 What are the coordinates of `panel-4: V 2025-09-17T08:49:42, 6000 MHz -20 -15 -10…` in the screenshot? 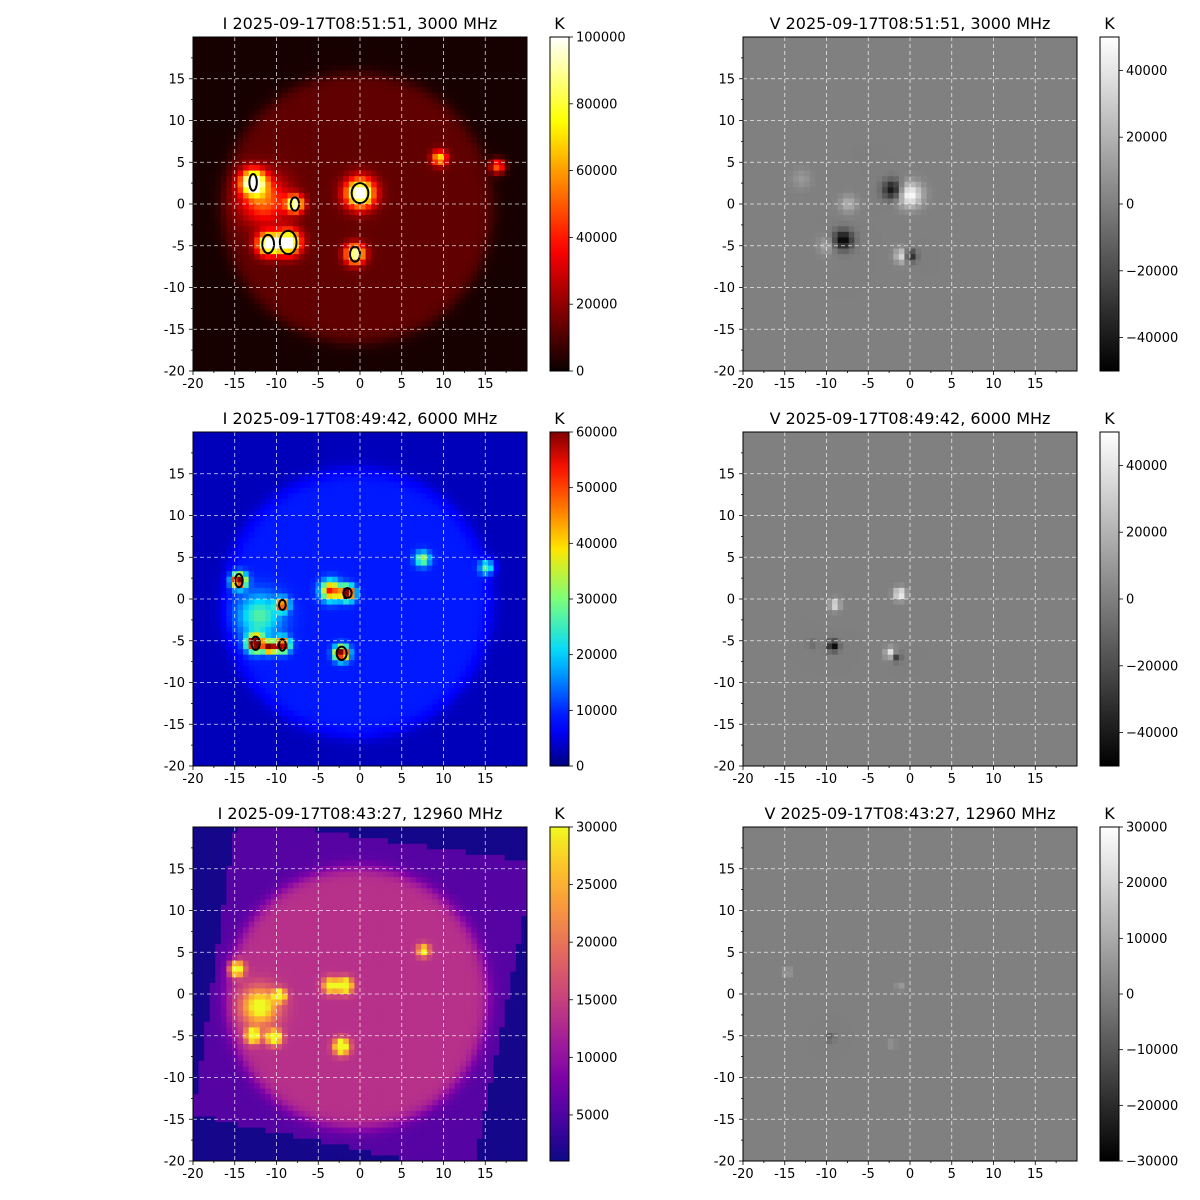 It's located at (946, 598).